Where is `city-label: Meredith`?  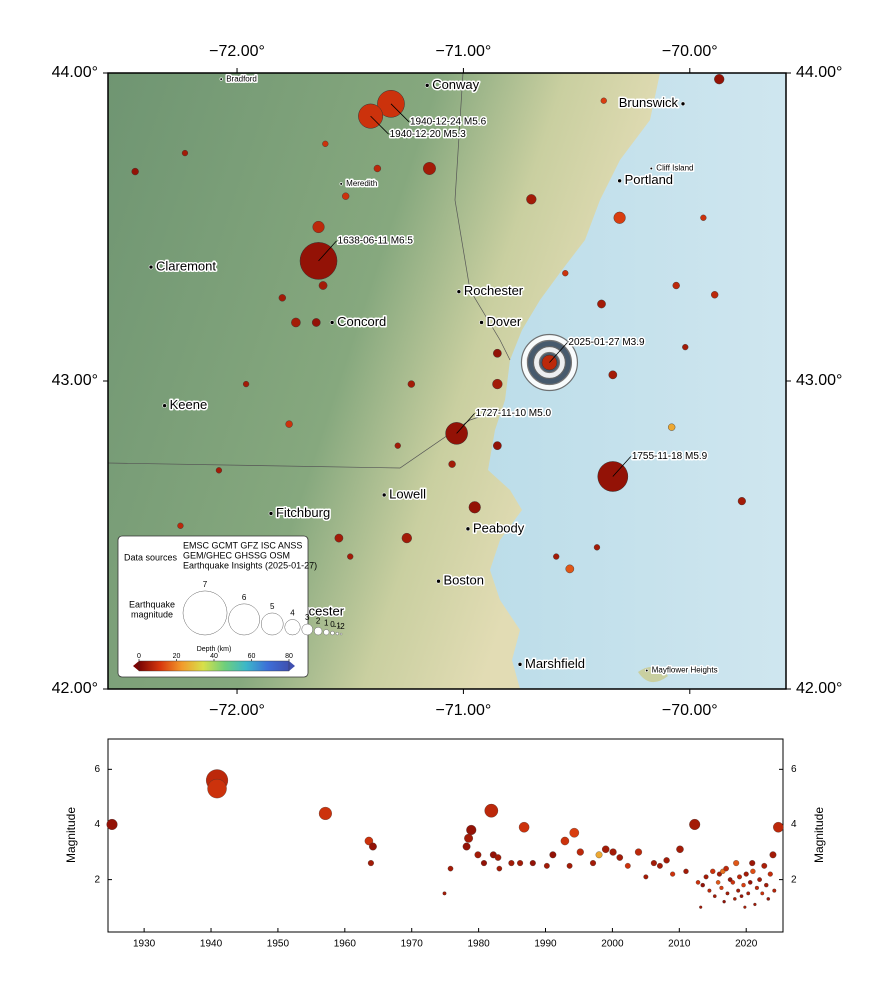 city-label: Meredith is located at coordinates (361, 183).